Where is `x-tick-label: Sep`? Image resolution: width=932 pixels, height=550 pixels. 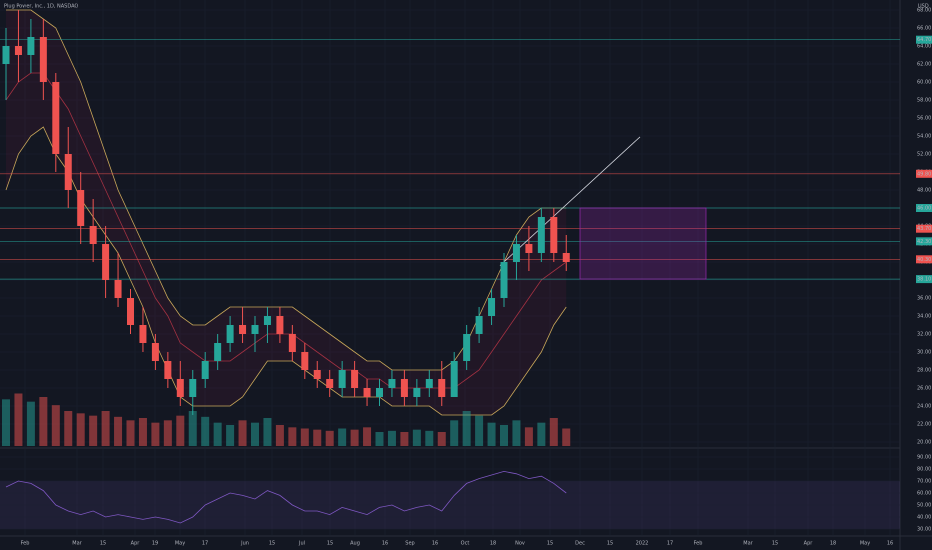
x-tick-label: Sep is located at coordinates (409, 544).